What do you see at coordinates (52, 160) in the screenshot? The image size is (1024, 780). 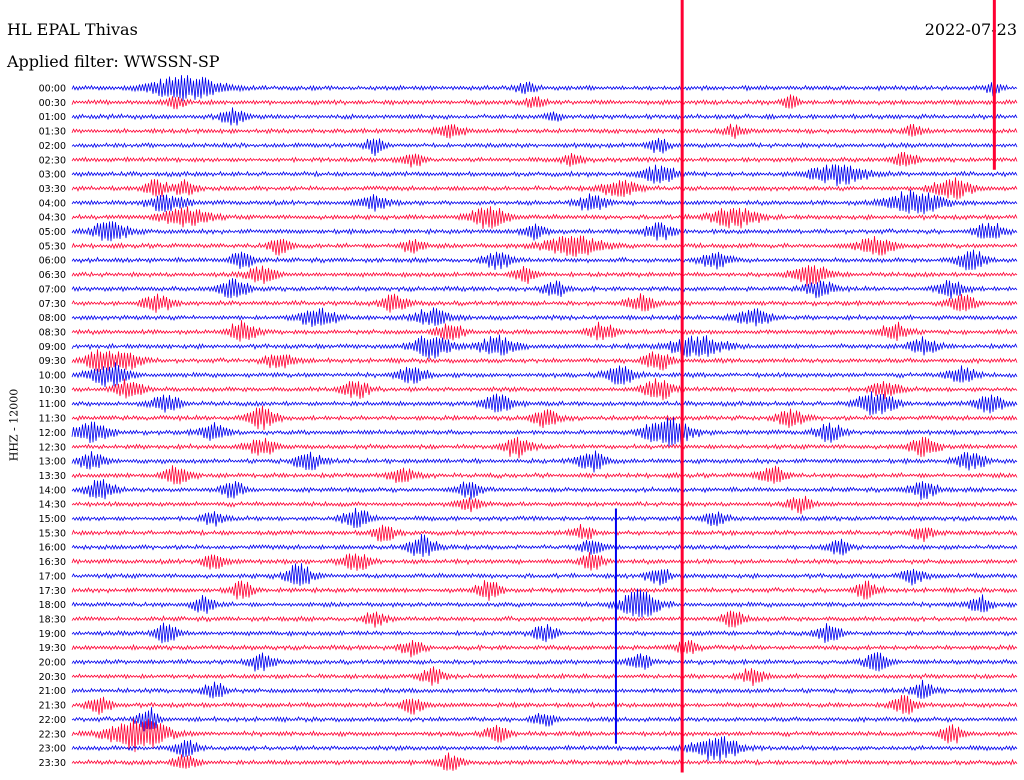 I see `time-label: 02:30` at bounding box center [52, 160].